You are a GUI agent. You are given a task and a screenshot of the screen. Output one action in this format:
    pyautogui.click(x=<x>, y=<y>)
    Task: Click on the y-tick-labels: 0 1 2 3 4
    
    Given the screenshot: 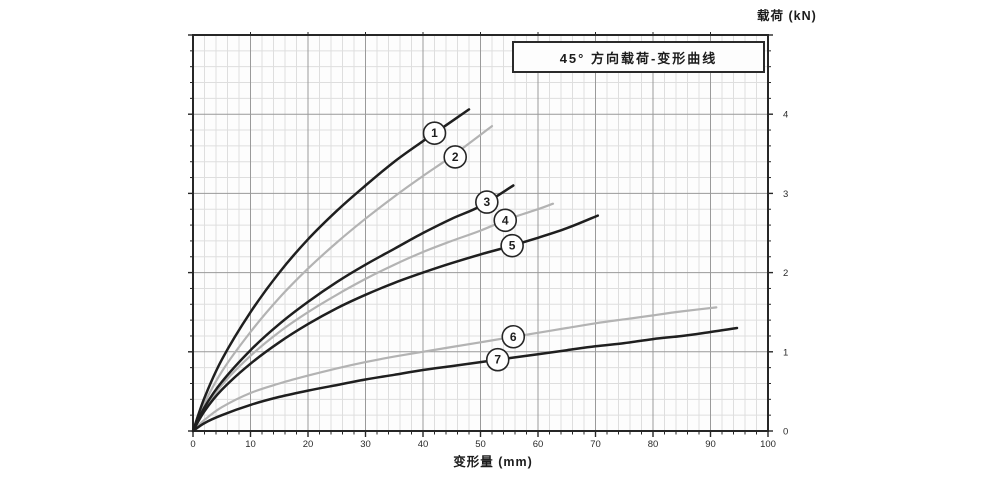 What is the action you would take?
    pyautogui.click(x=785, y=274)
    